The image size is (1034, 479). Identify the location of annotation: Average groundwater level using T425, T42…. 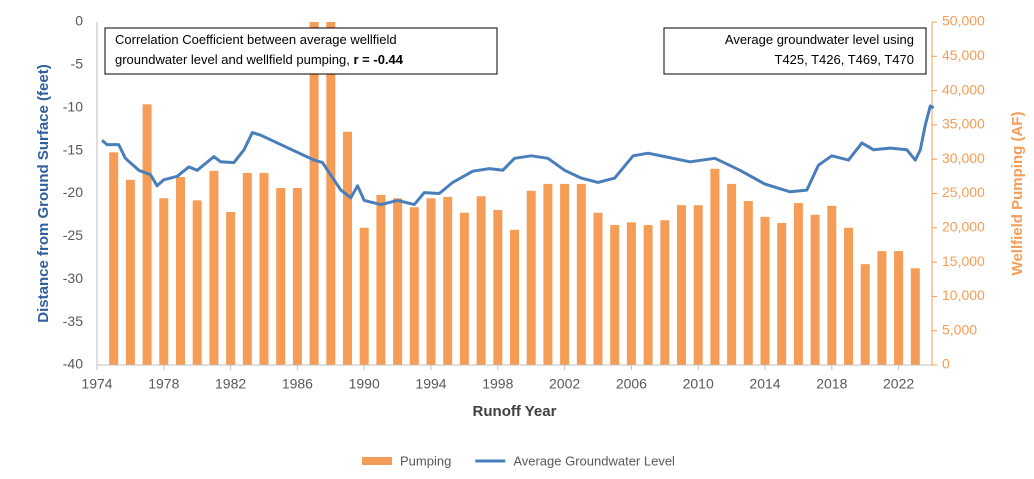
(795, 51).